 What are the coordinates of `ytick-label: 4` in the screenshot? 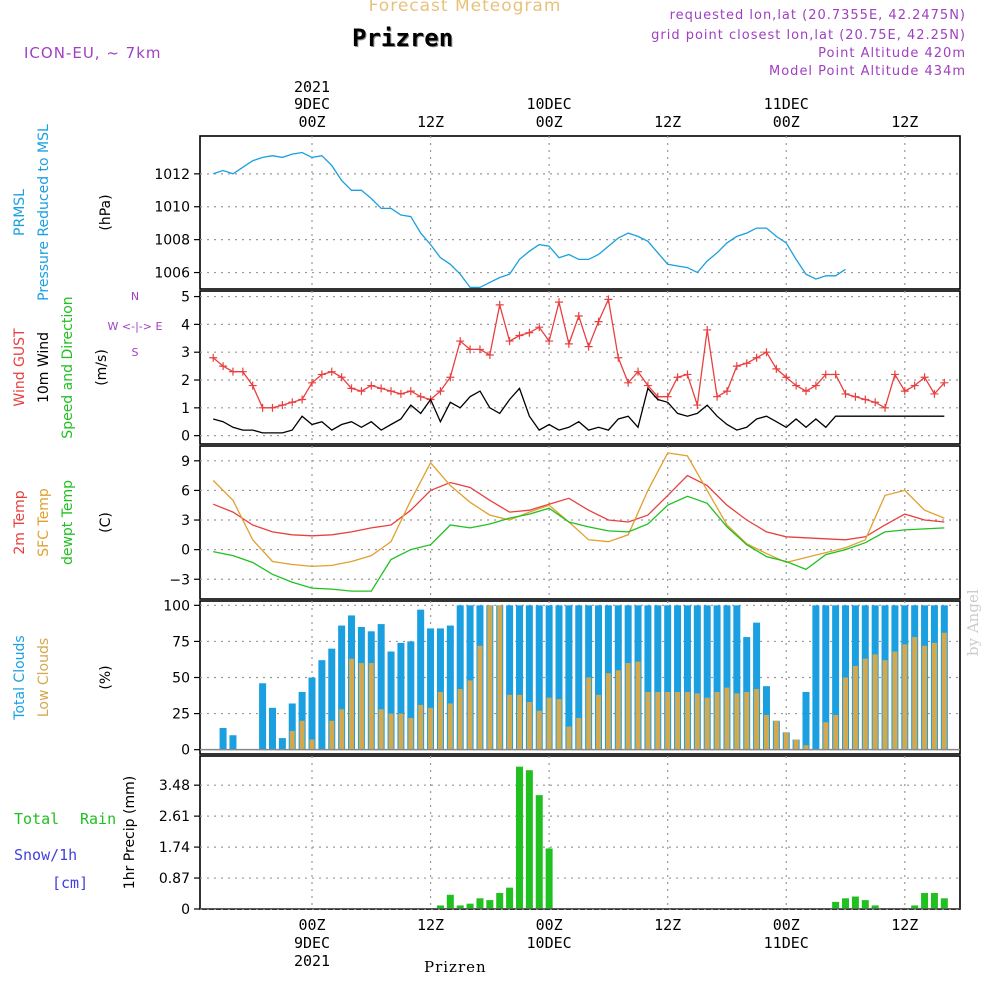 It's located at (185, 325).